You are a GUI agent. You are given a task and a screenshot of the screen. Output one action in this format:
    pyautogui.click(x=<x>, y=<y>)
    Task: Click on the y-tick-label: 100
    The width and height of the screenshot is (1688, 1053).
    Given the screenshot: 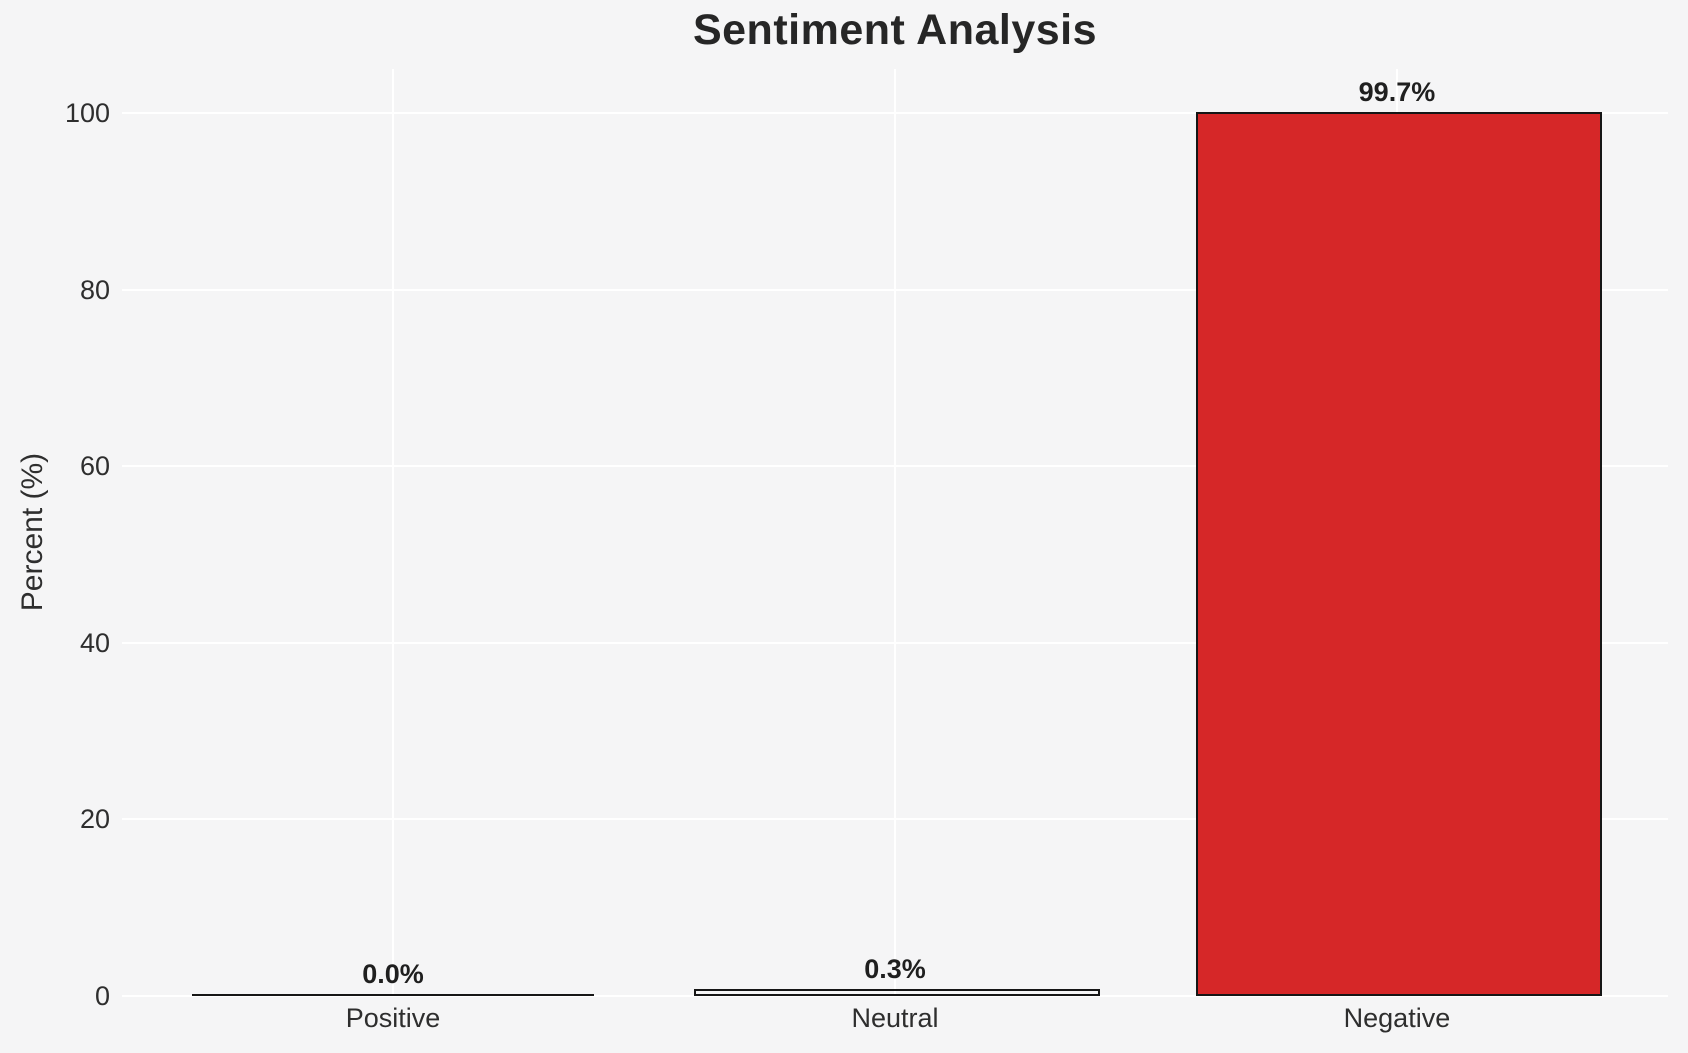 What is the action you would take?
    pyautogui.click(x=87, y=113)
    